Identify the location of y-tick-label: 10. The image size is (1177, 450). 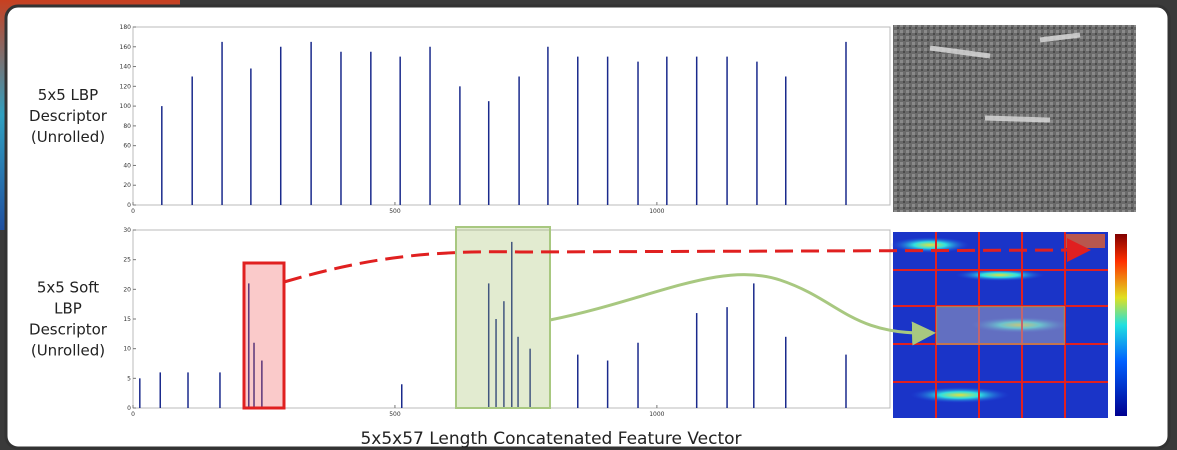
(127, 349).